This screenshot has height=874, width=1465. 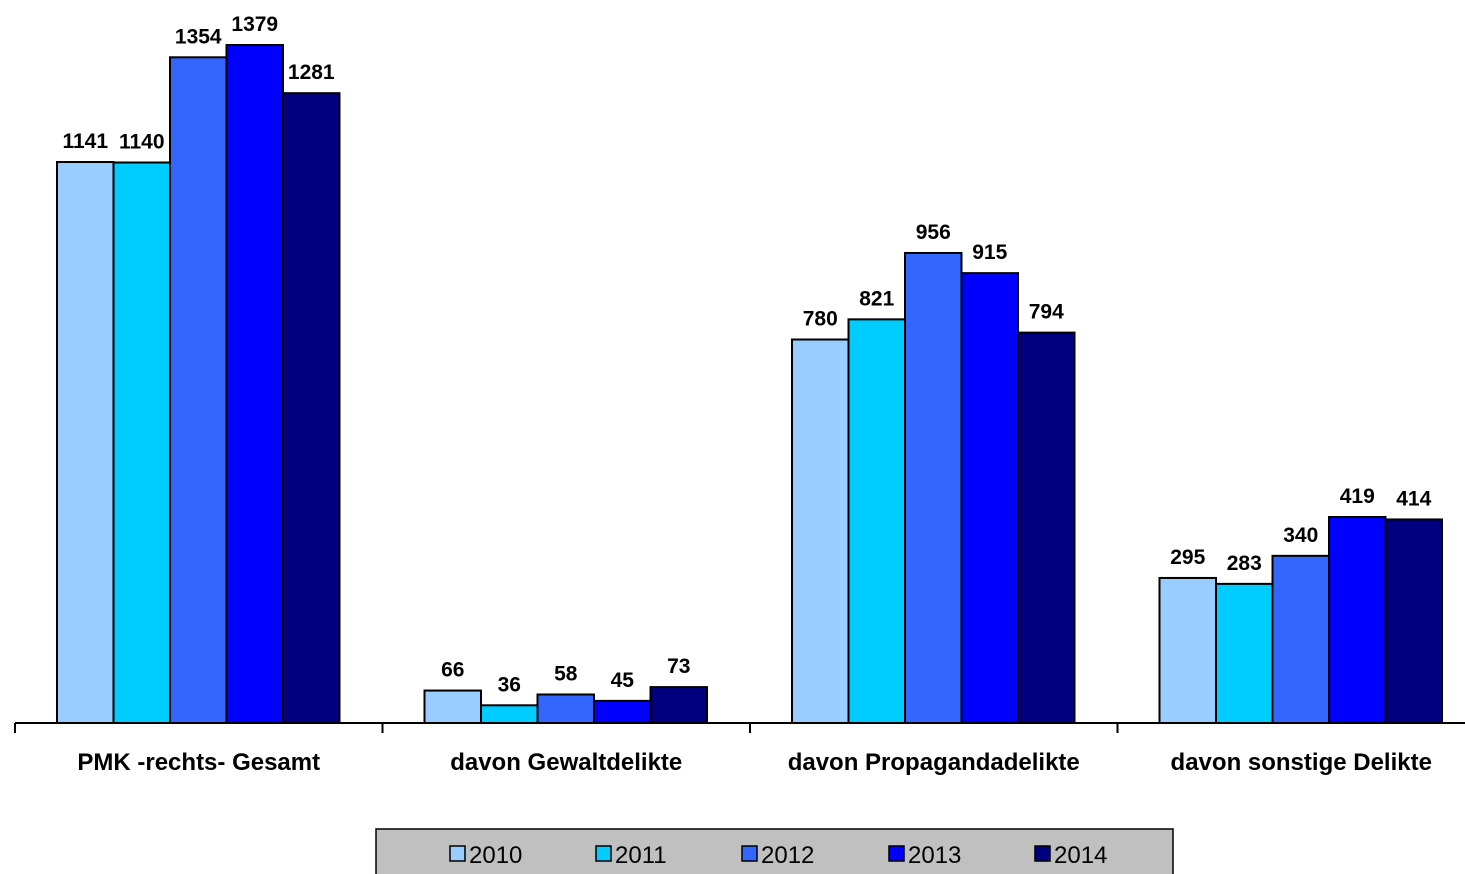 What do you see at coordinates (820, 319) in the screenshot?
I see `data-label: 780` at bounding box center [820, 319].